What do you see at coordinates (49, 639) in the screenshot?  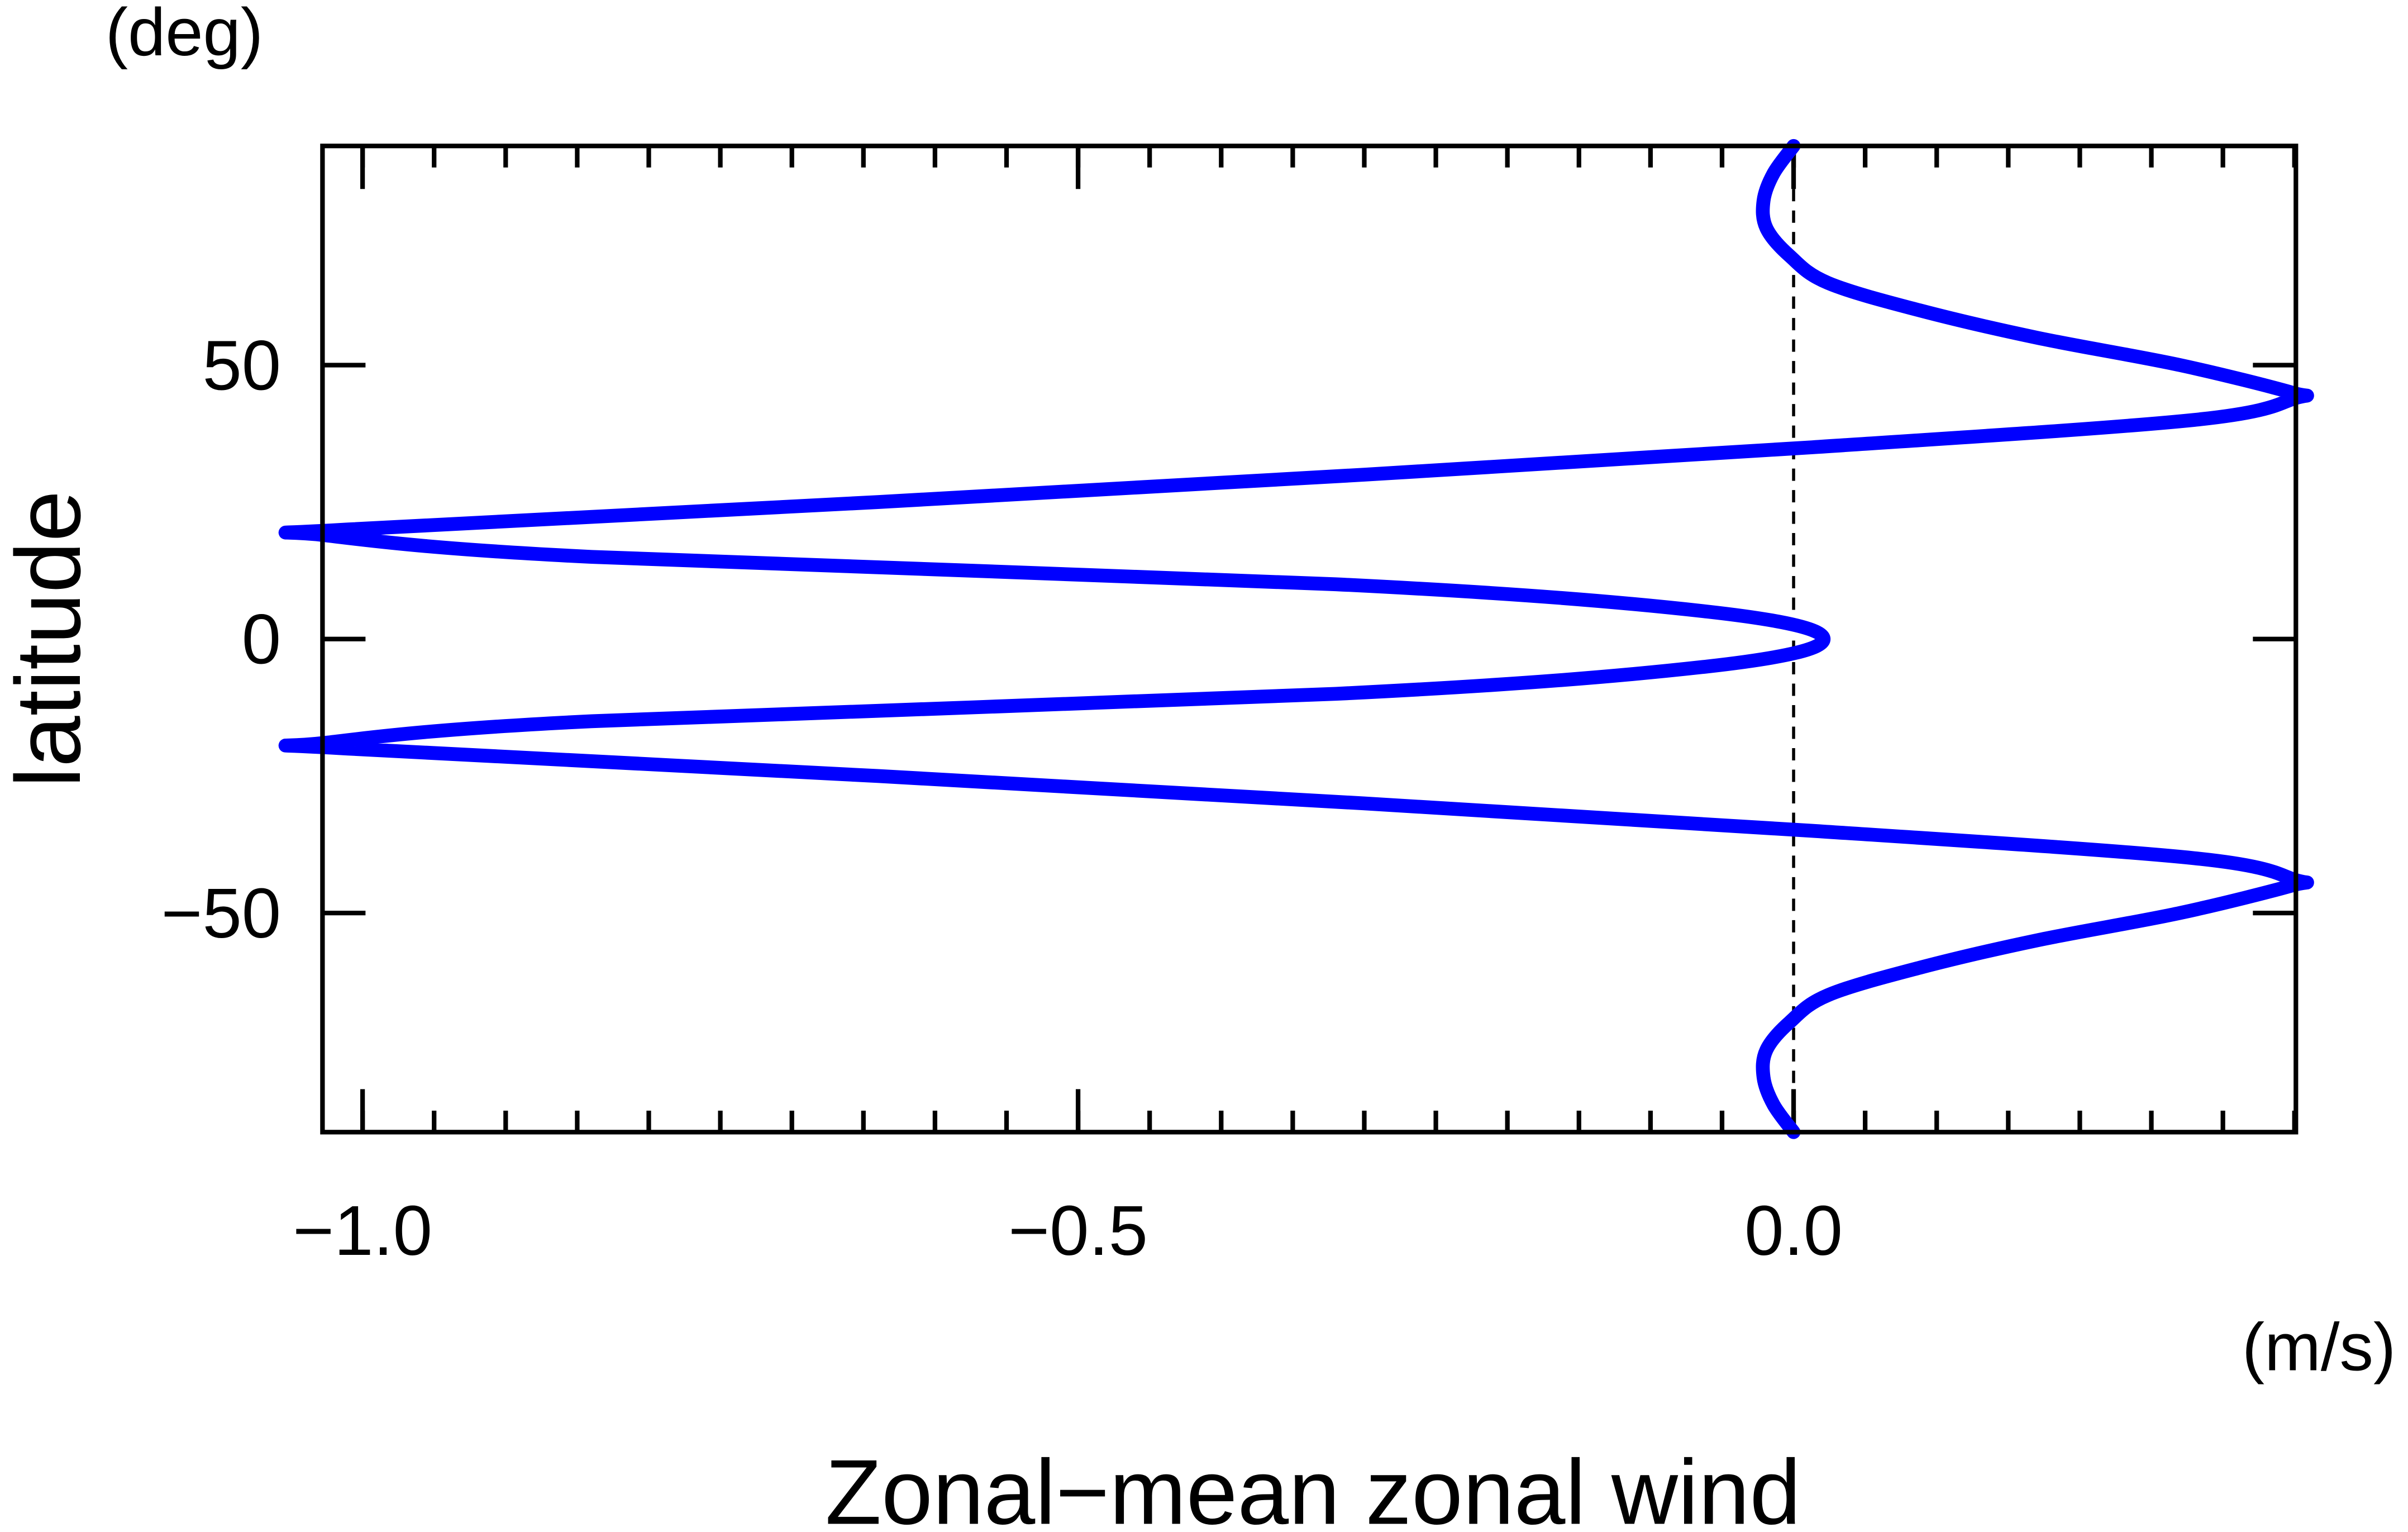 I see `y-axis-label: latitude` at bounding box center [49, 639].